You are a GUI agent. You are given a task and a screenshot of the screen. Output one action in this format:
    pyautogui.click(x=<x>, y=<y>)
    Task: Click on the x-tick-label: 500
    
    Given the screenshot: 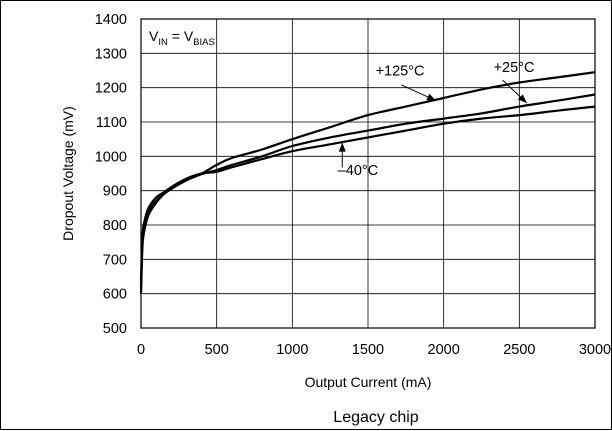 What is the action you would take?
    pyautogui.click(x=217, y=350)
    